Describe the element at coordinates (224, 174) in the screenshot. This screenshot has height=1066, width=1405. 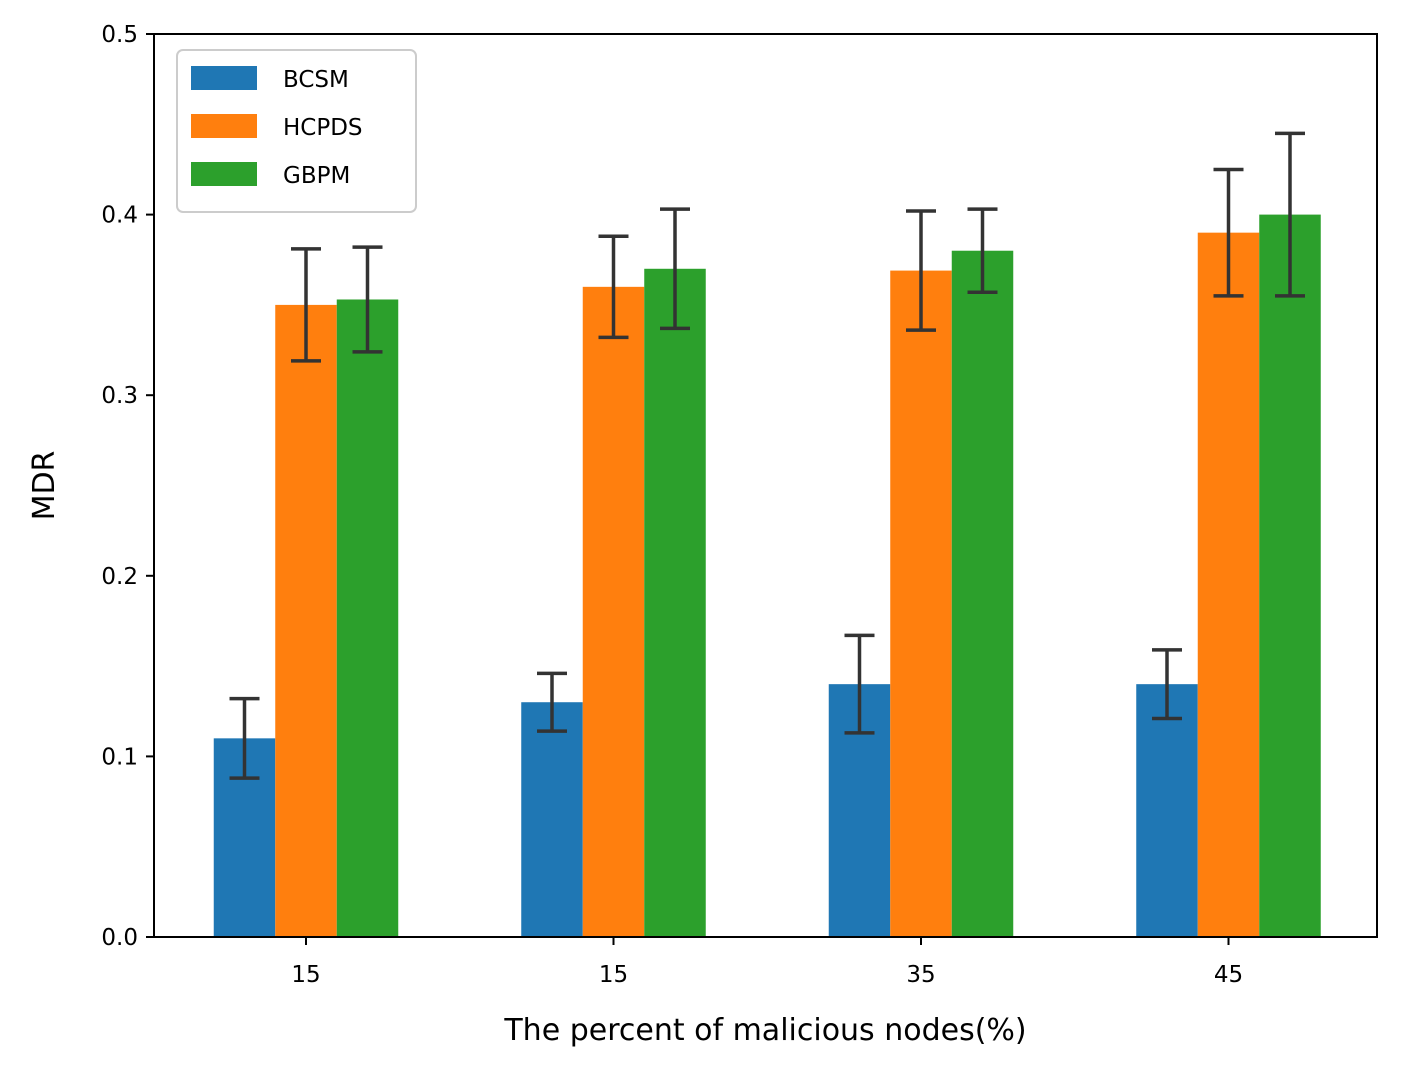
I see `legend-swatch-gbpm` at that location.